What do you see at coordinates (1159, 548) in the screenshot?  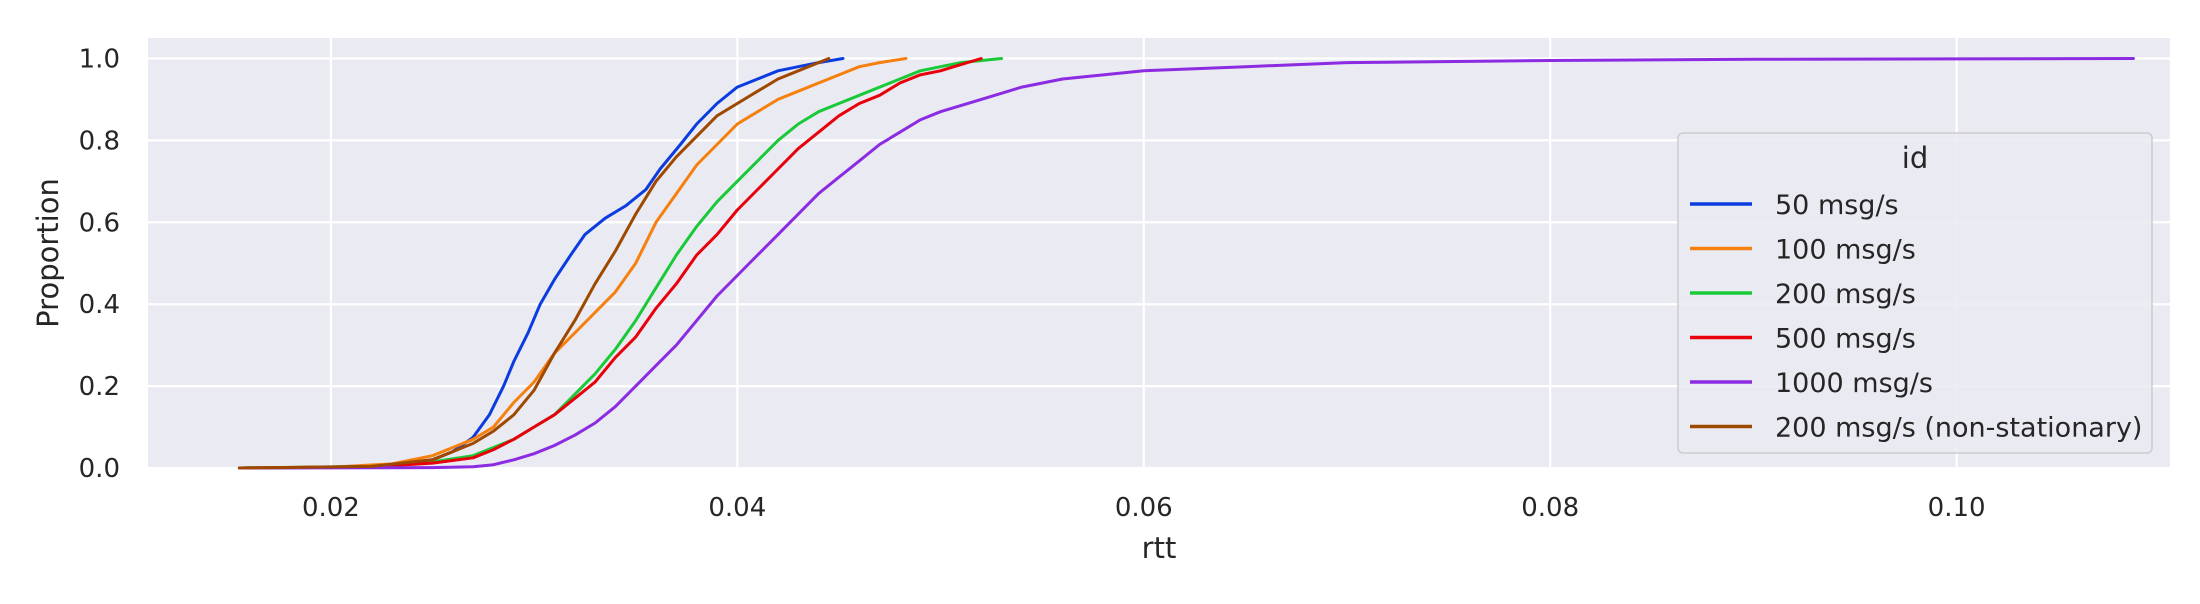 I see `x-axis-label: rtt` at bounding box center [1159, 548].